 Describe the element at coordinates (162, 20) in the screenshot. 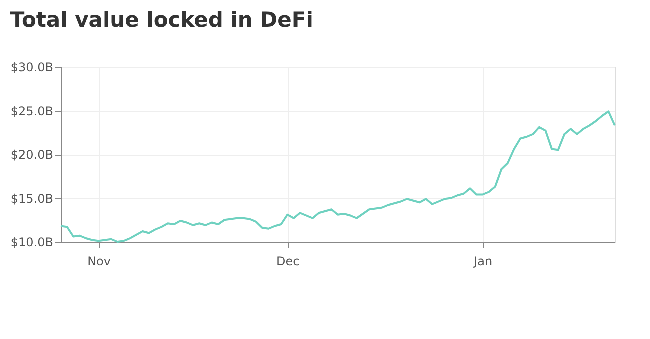

I see `chart-title: Total value locked in DeFi` at that location.